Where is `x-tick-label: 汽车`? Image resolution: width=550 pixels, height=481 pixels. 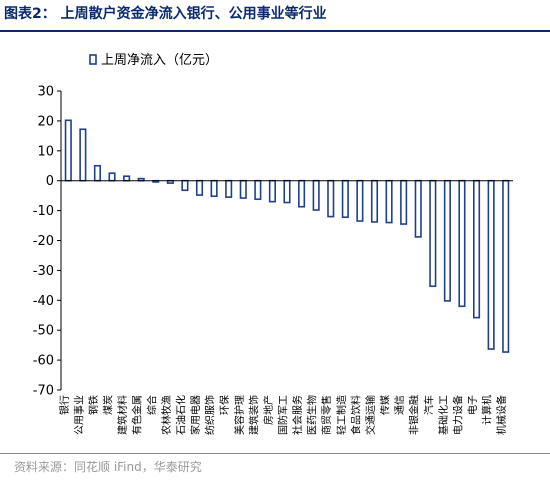 x-tick-label: 汽车 is located at coordinates (428, 405).